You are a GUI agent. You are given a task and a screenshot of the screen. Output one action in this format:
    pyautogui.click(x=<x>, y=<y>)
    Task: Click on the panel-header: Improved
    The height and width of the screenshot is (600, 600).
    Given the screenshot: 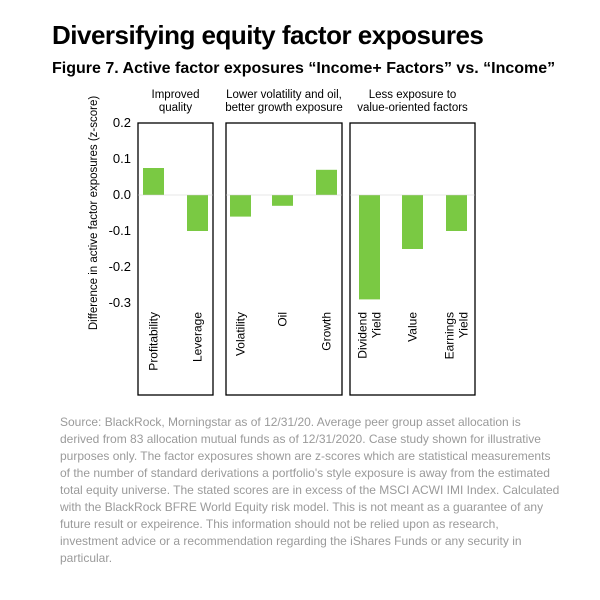 What is the action you would take?
    pyautogui.click(x=176, y=95)
    